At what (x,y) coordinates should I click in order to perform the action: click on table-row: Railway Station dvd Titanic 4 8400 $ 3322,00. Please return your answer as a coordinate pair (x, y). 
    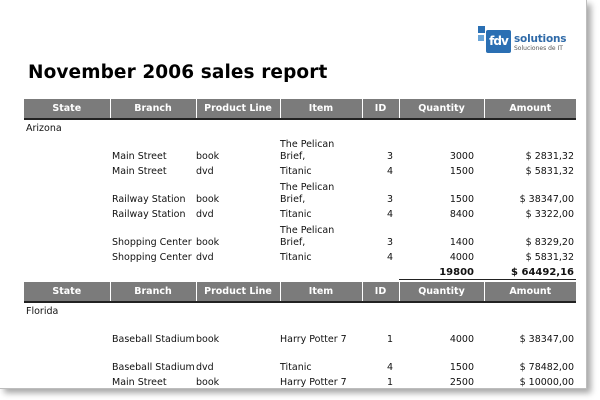
    Looking at the image, I should click on (300, 213).